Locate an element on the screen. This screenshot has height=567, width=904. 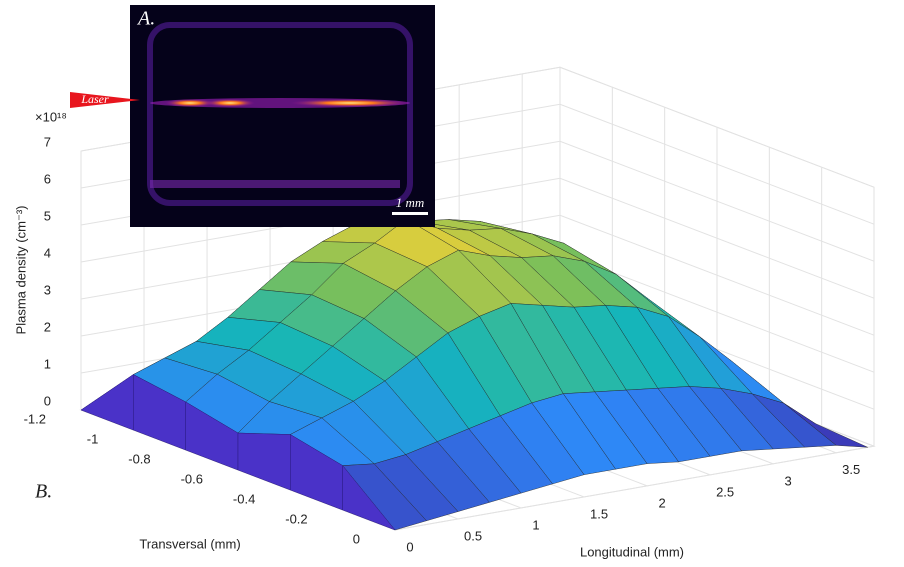
x-tick-label: 1.5 is located at coordinates (599, 513).